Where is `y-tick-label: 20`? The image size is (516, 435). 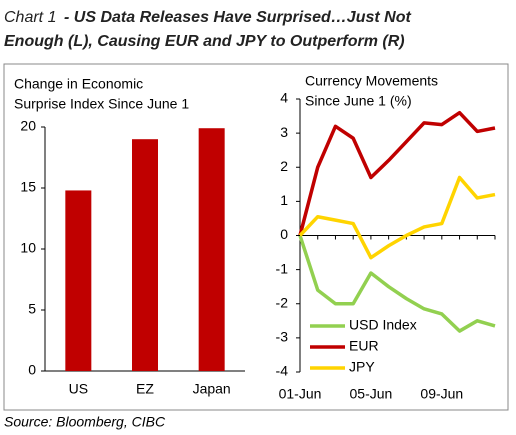 y-tick-label: 20 is located at coordinates (28, 126).